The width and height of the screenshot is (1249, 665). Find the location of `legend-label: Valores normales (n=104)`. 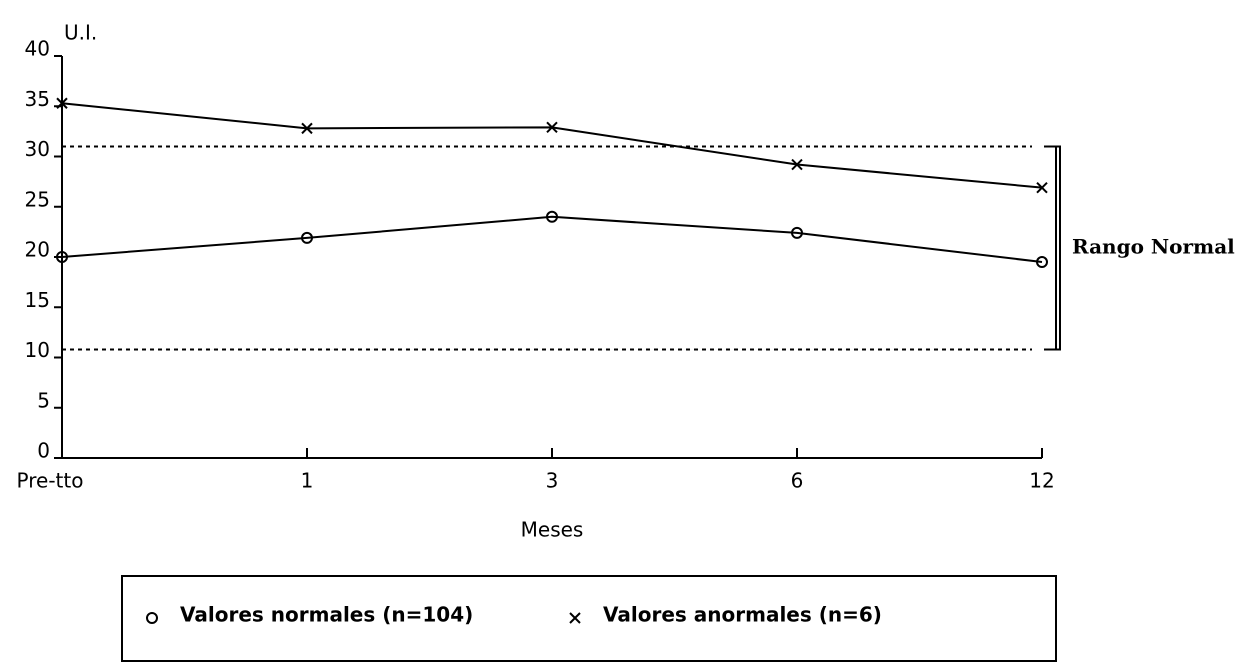

legend-label: Valores normales (n=104) is located at coordinates (326, 615).